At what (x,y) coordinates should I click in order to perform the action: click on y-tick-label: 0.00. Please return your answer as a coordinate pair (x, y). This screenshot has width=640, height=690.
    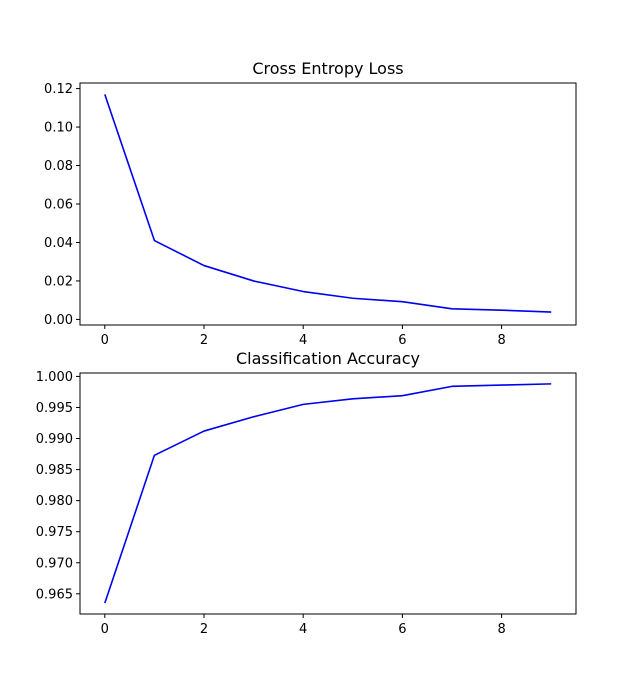
    Looking at the image, I should click on (58, 320).